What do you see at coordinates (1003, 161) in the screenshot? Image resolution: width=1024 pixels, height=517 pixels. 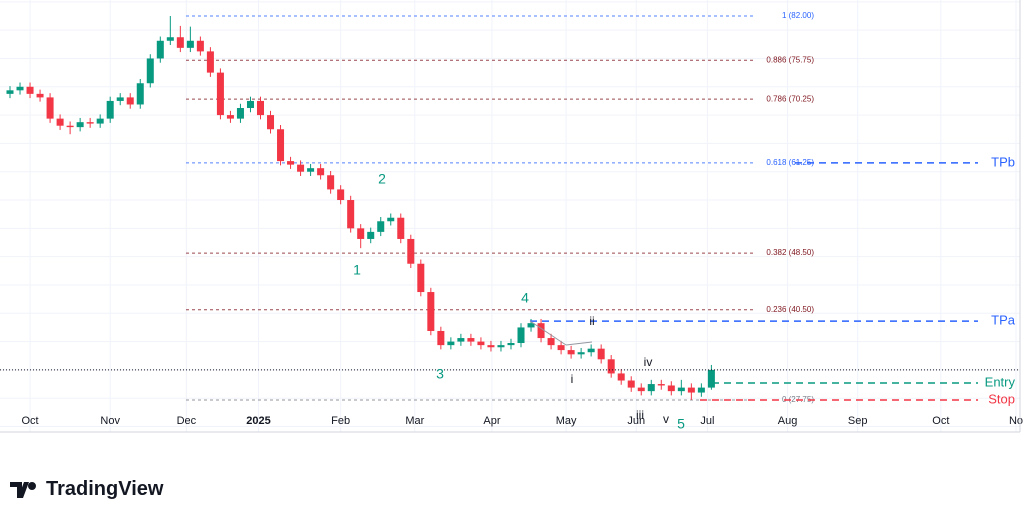 I see `trade-label: TPb` at bounding box center [1003, 161].